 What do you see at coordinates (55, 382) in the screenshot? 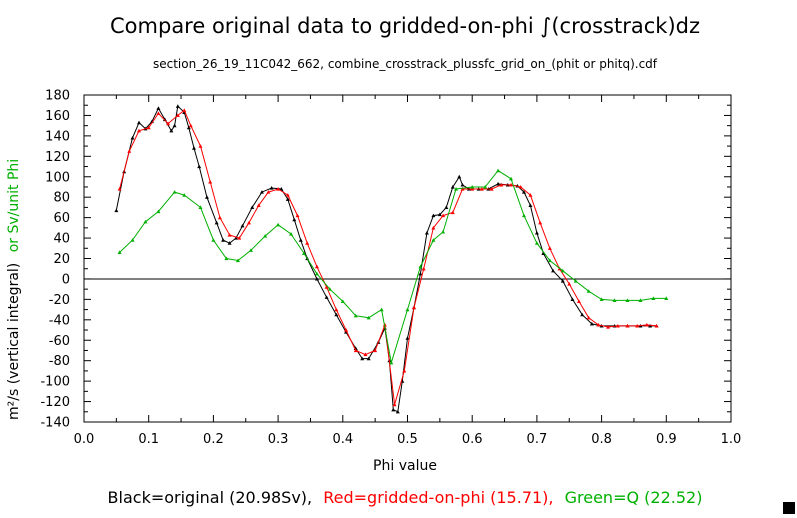
I see `y-tick-label: -100` at bounding box center [55, 382].